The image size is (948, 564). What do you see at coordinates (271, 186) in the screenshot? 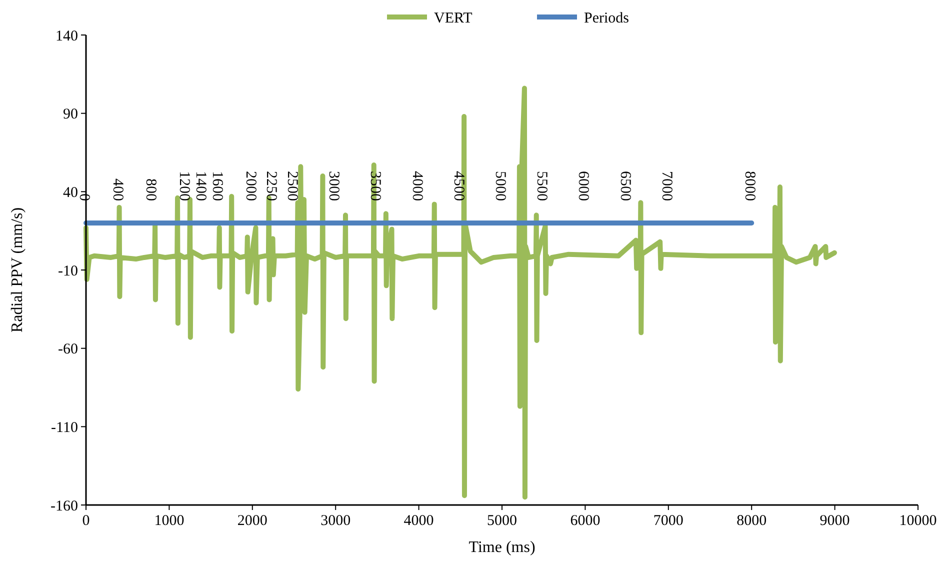
I see `annotation: 2250` at bounding box center [271, 186].